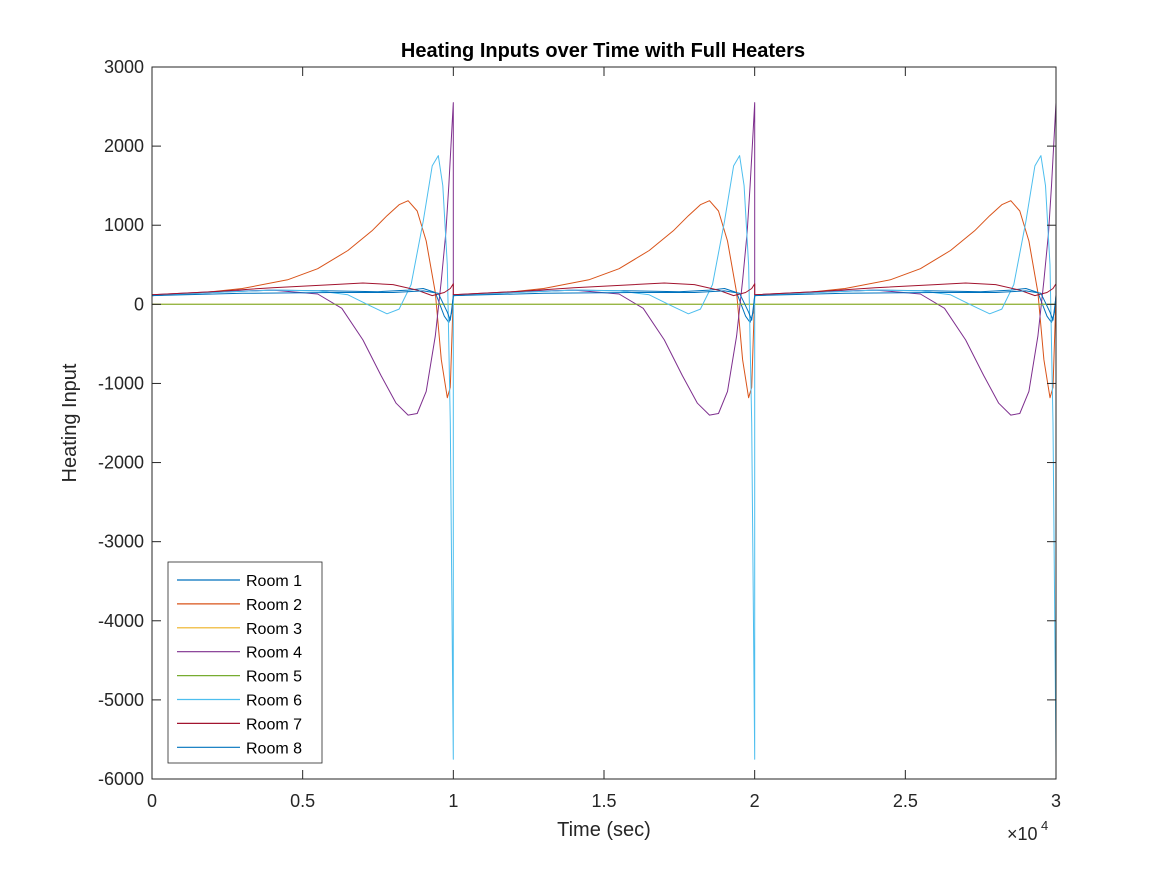 The image size is (1167, 875). What do you see at coordinates (139, 304) in the screenshot?
I see `y-tick-label: 0` at bounding box center [139, 304].